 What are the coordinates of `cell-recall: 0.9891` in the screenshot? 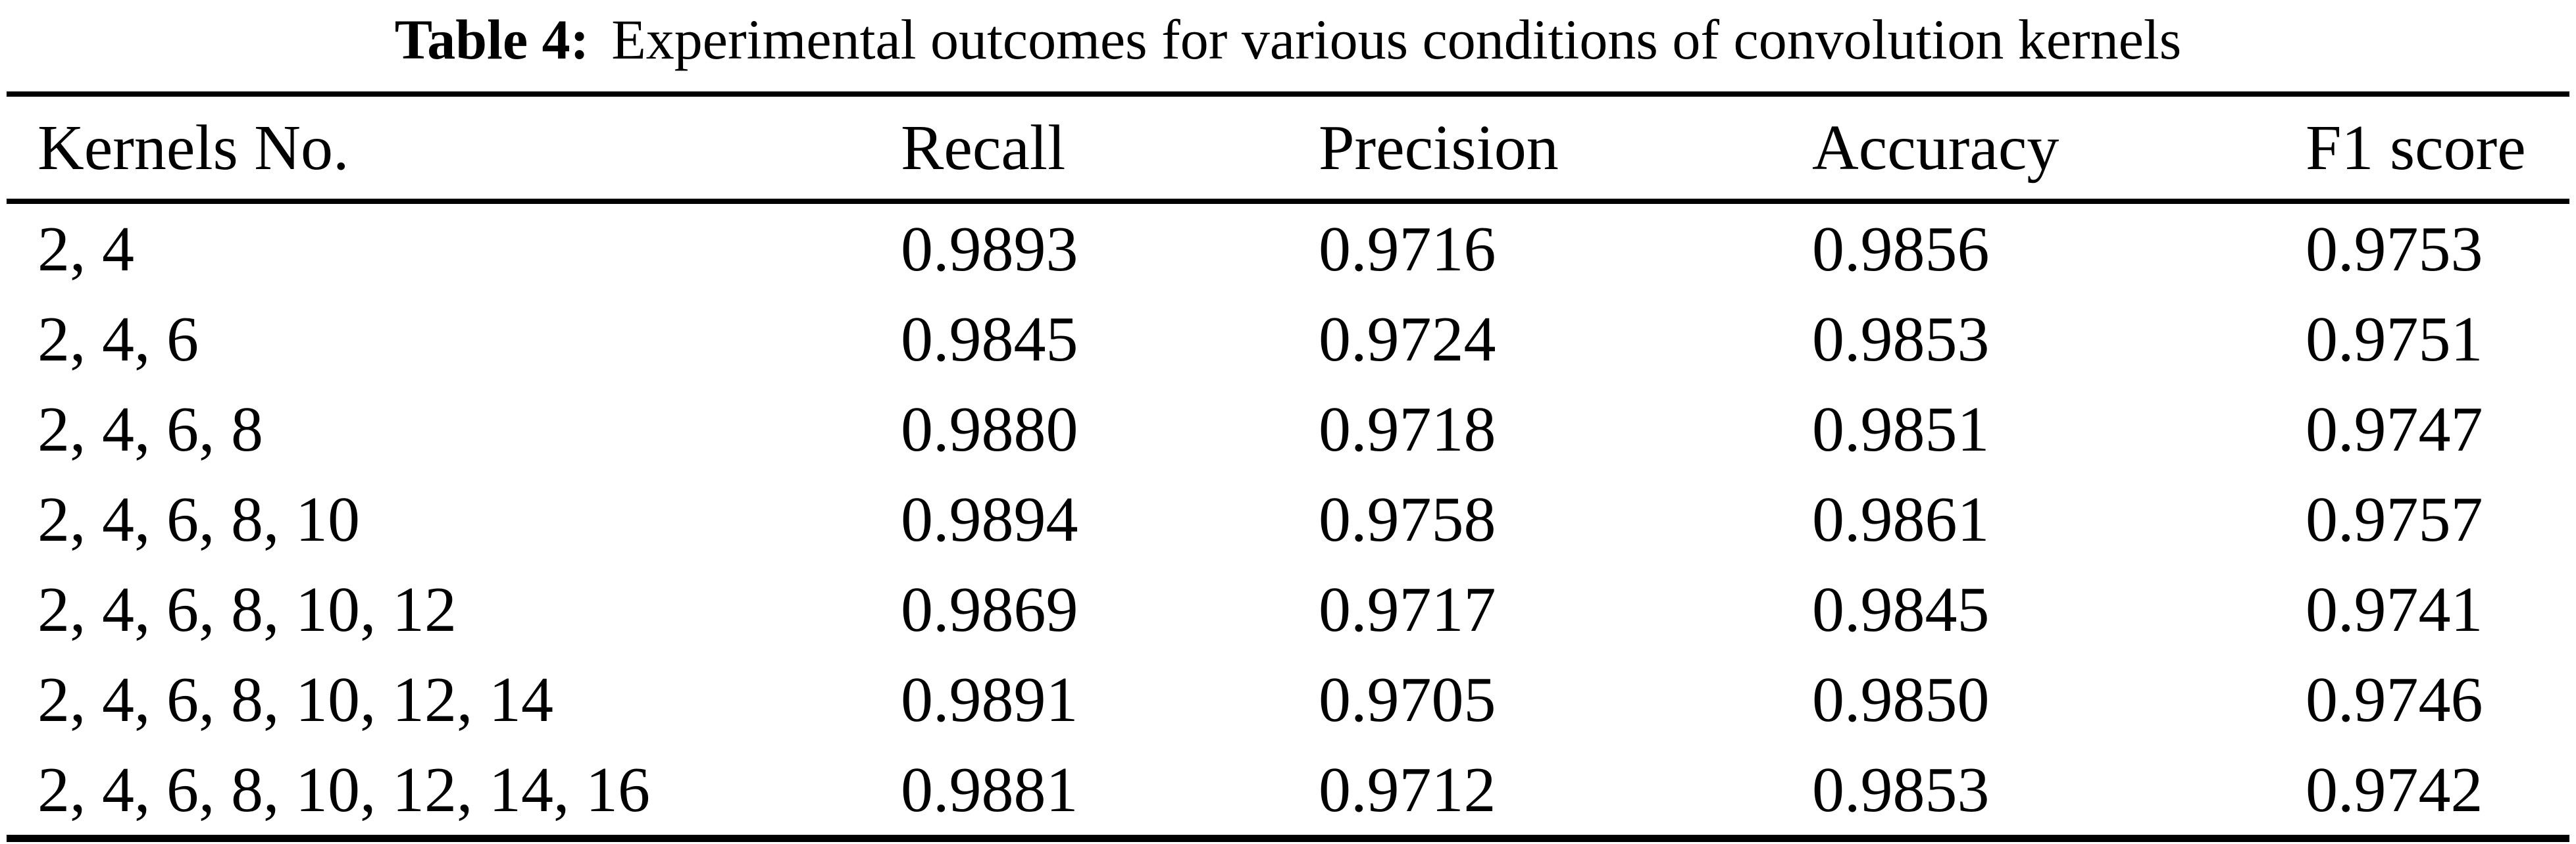 It's located at (989, 699).